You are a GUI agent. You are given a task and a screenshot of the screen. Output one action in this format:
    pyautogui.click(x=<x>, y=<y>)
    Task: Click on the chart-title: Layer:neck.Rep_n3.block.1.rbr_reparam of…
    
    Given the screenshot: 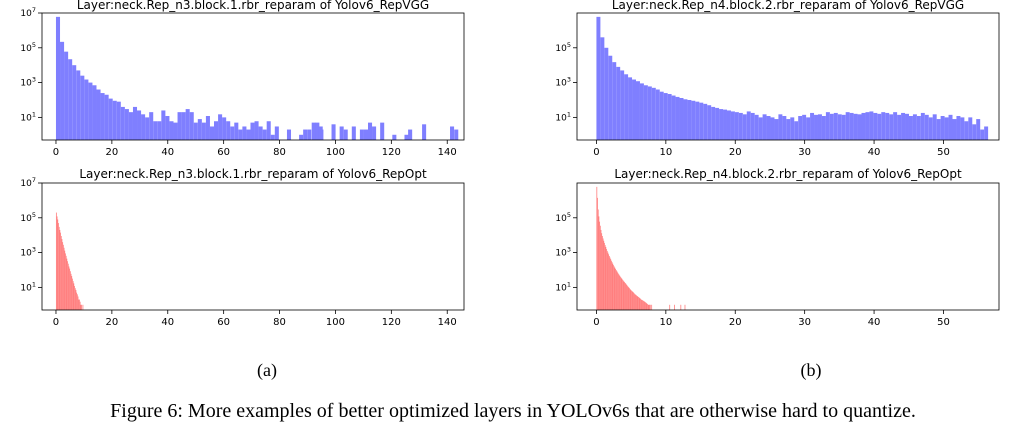 What is the action you would take?
    pyautogui.click(x=253, y=174)
    